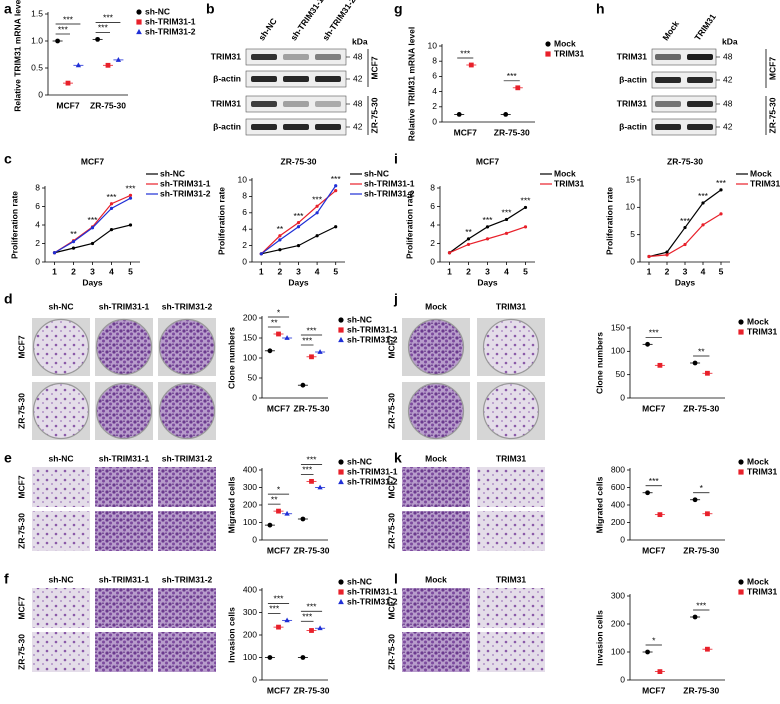  What do you see at coordinates (618, 504) in the screenshot?
I see `y-tick-label: 400` at bounding box center [618, 504].